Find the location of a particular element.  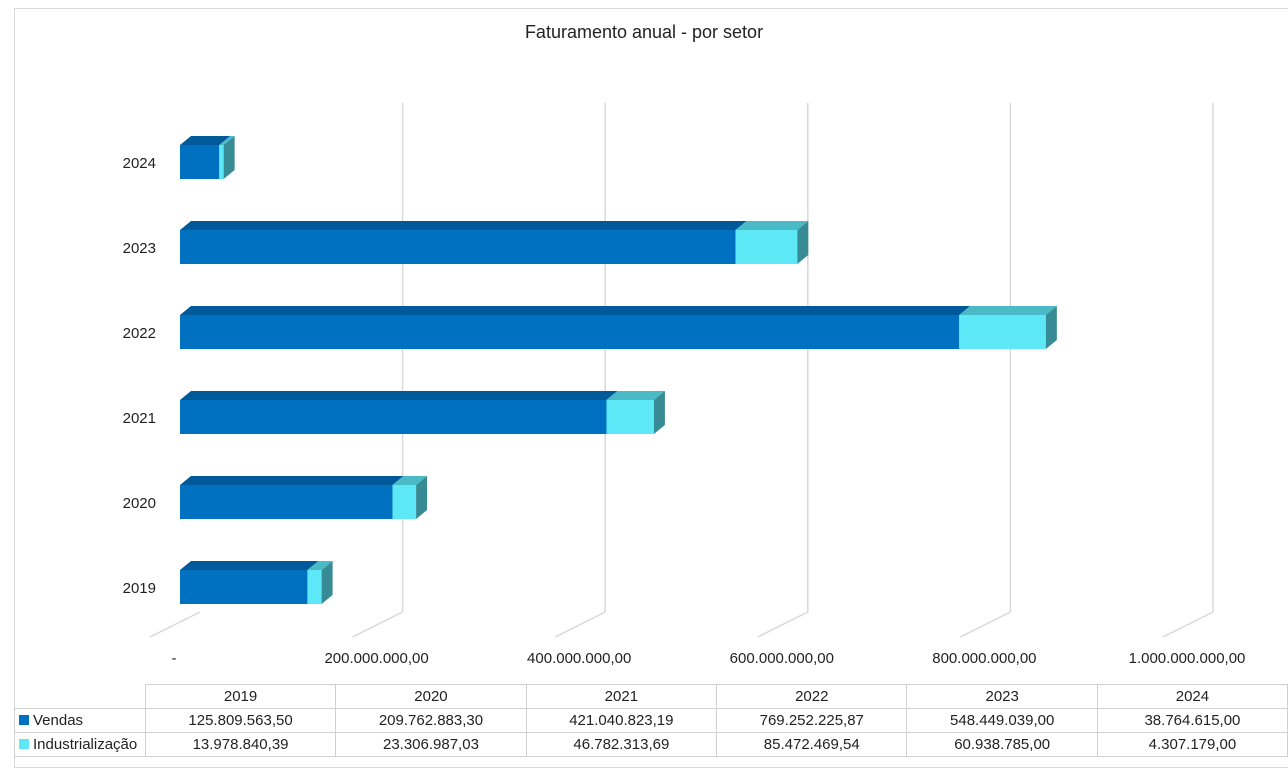

y-tick-label: 2022 is located at coordinates (139, 333).